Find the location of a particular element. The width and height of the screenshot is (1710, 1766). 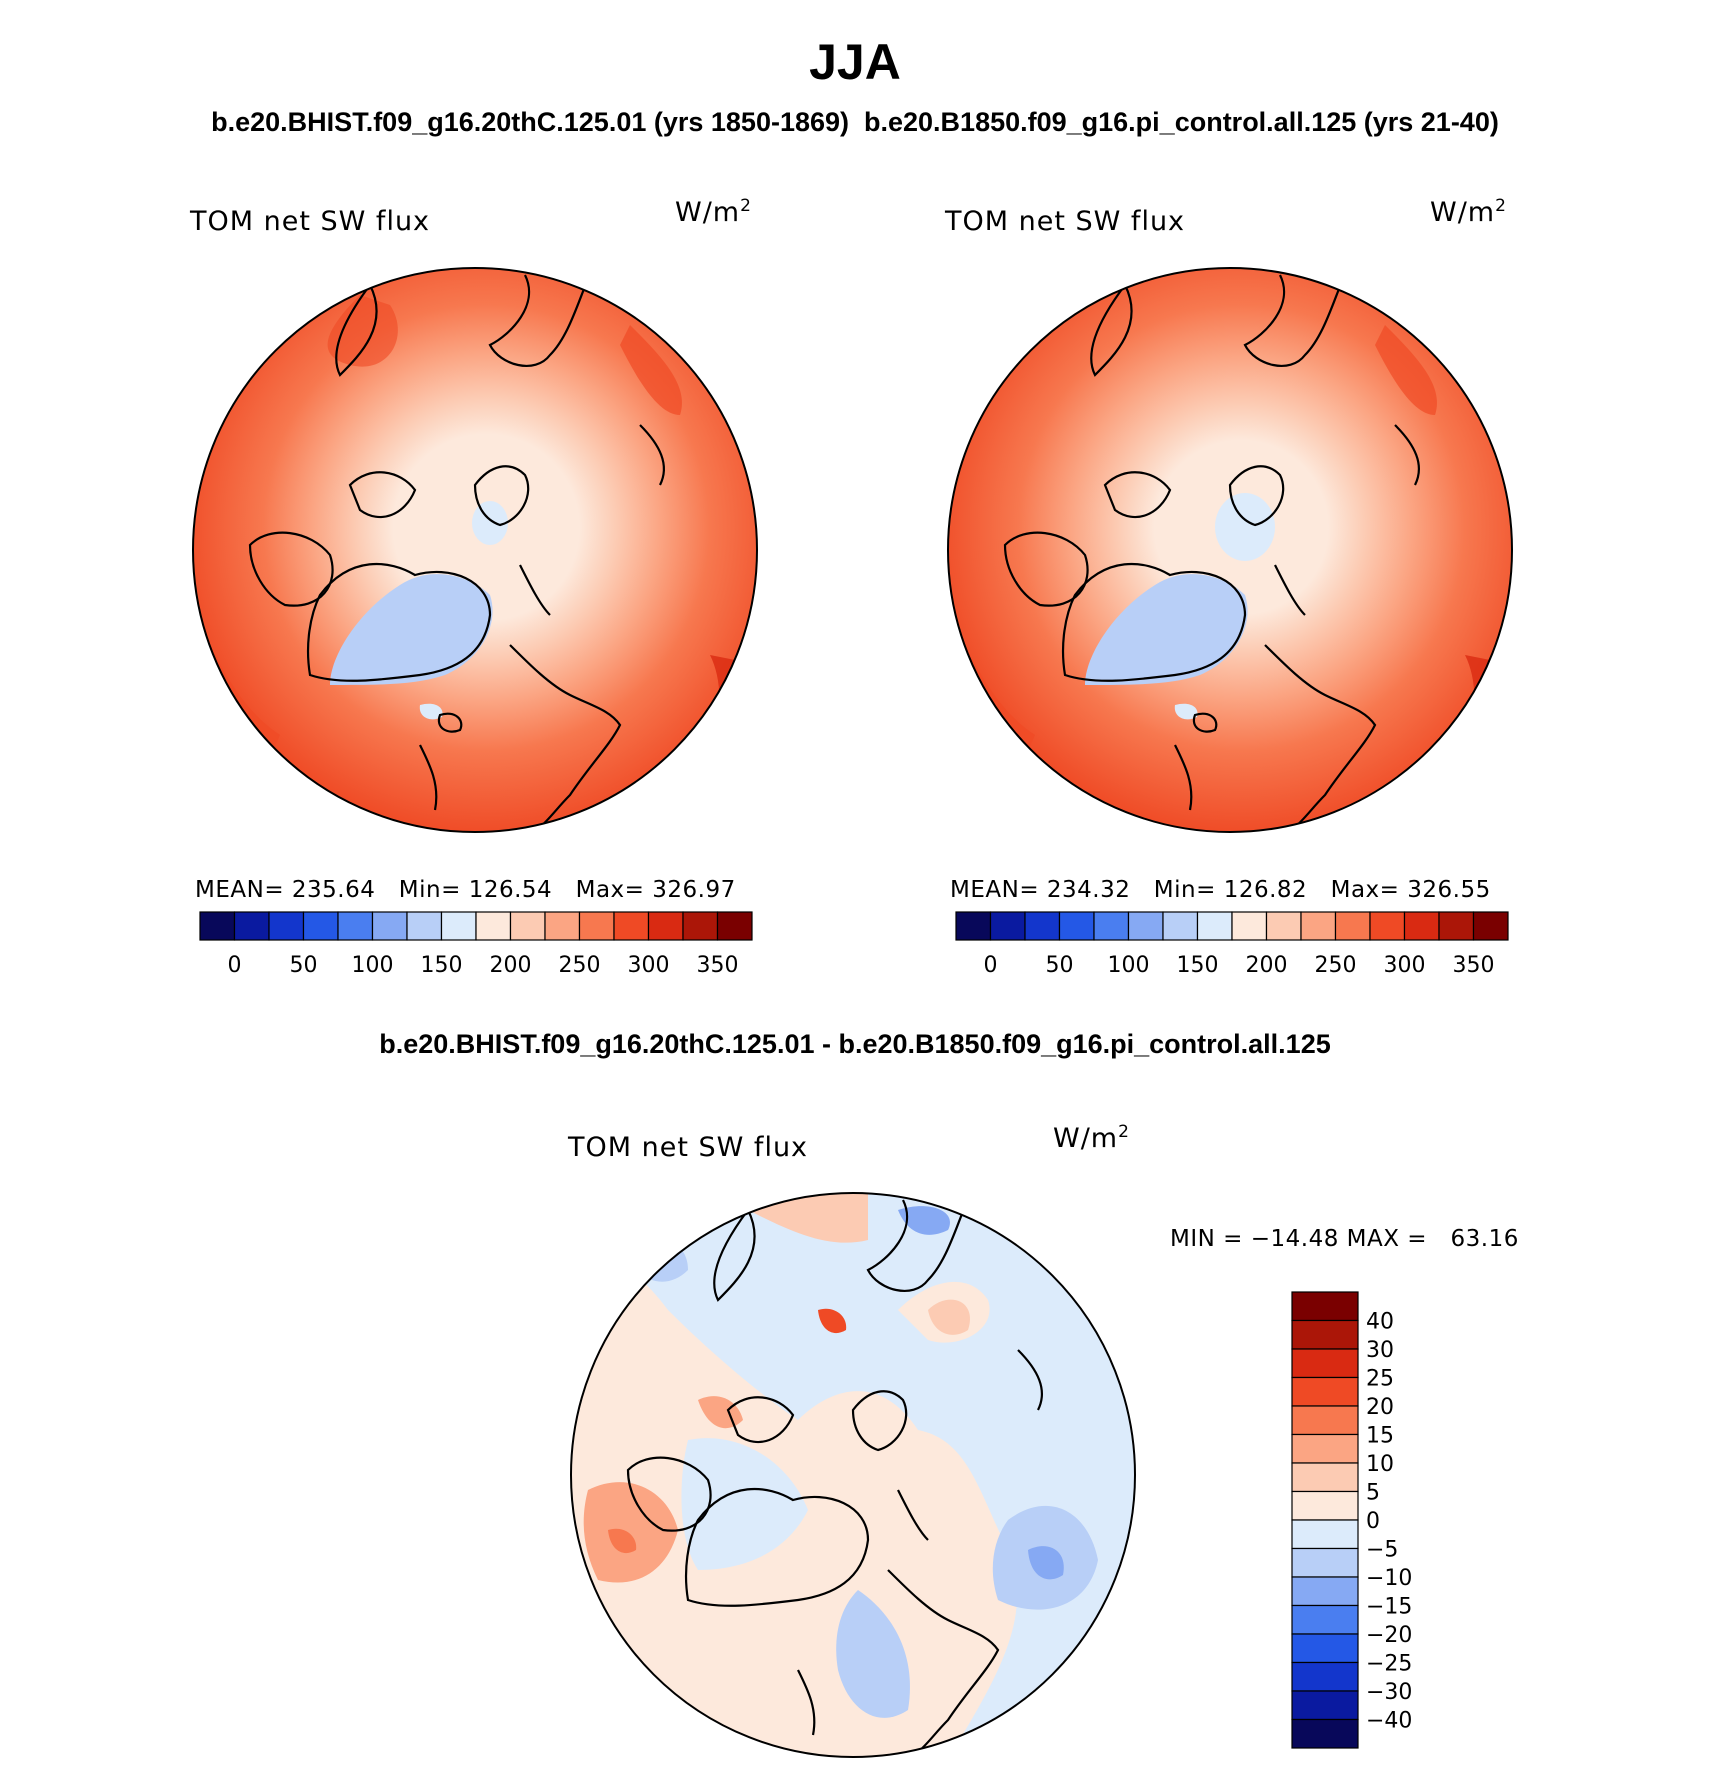

panel2-map-border is located at coordinates (1230, 550).